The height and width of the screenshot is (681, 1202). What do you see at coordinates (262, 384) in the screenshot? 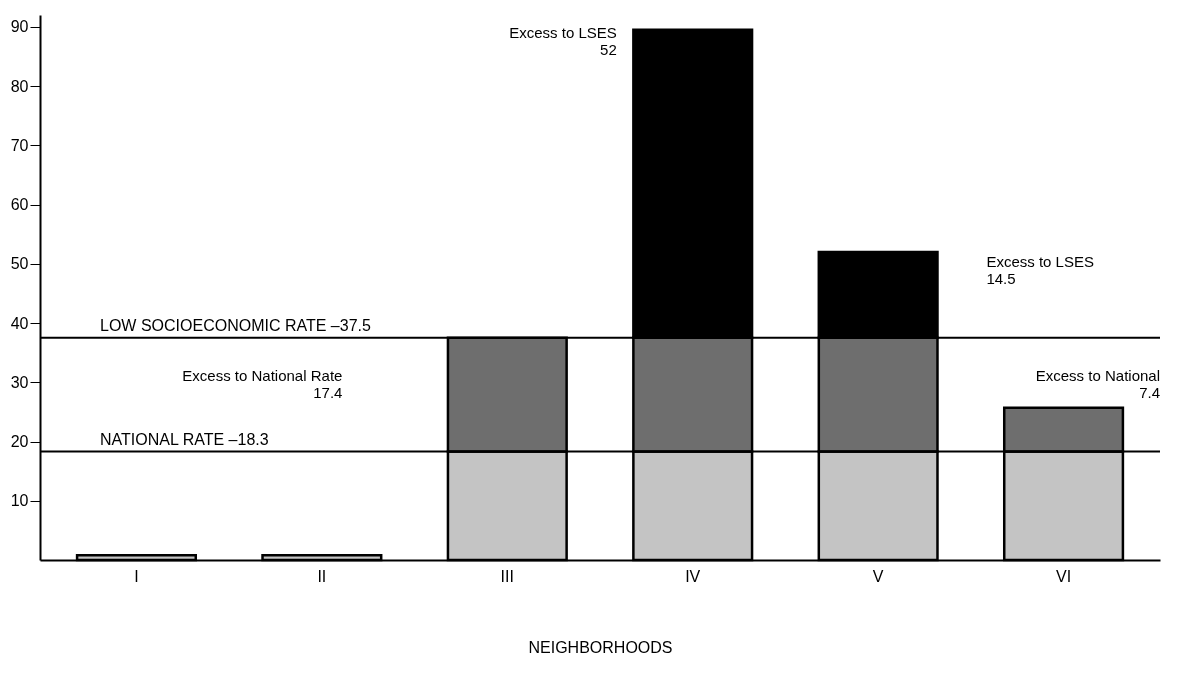
I see `annotation: Excess to National Rate 17.4` at bounding box center [262, 384].